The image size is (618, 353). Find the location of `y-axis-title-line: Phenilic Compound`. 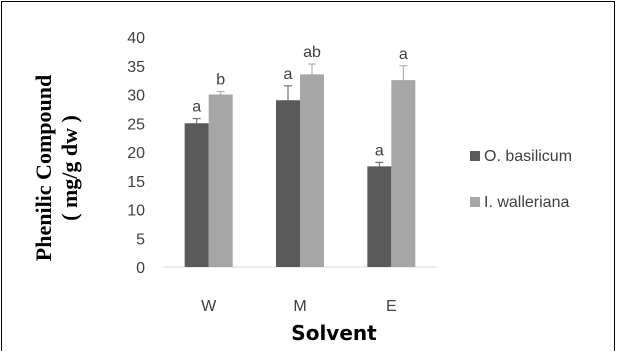

y-axis-title-line: Phenilic Compound is located at coordinates (43, 168).